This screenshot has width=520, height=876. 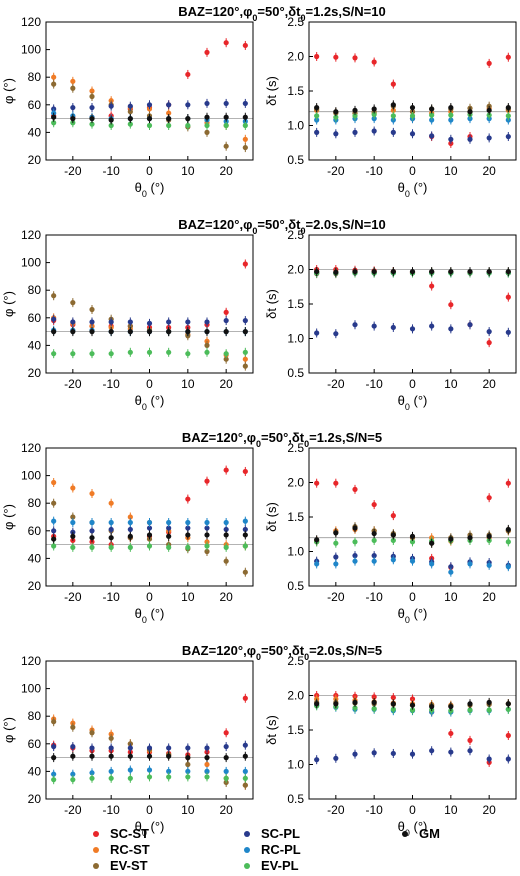 What do you see at coordinates (129, 865) in the screenshot?
I see `legend-label: EV-ST` at bounding box center [129, 865].